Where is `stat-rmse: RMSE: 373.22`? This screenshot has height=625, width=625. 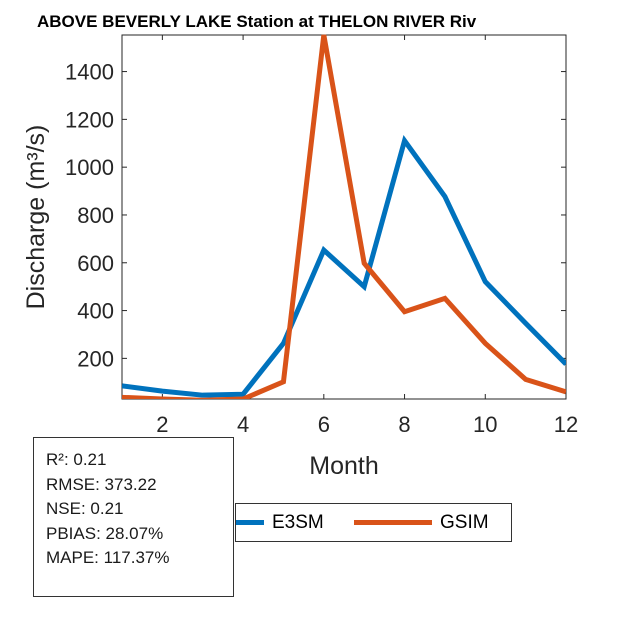 stat-rmse: RMSE: 373.22 is located at coordinates (101, 484).